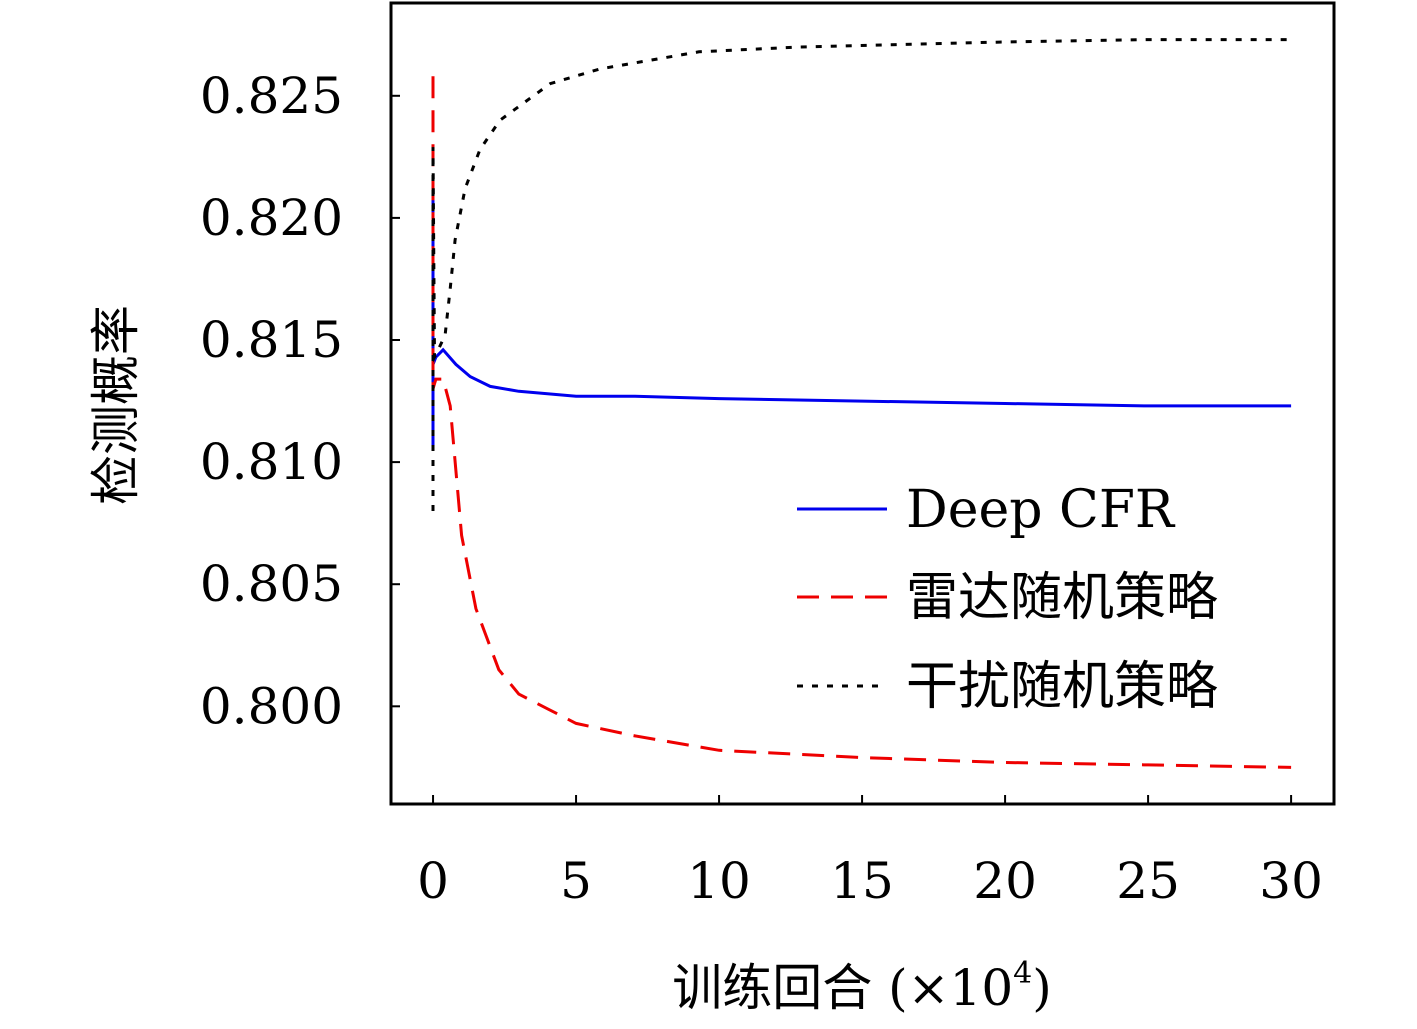 This screenshot has width=1417, height=1029. What do you see at coordinates (576, 881) in the screenshot?
I see `x-tick-label: 5` at bounding box center [576, 881].